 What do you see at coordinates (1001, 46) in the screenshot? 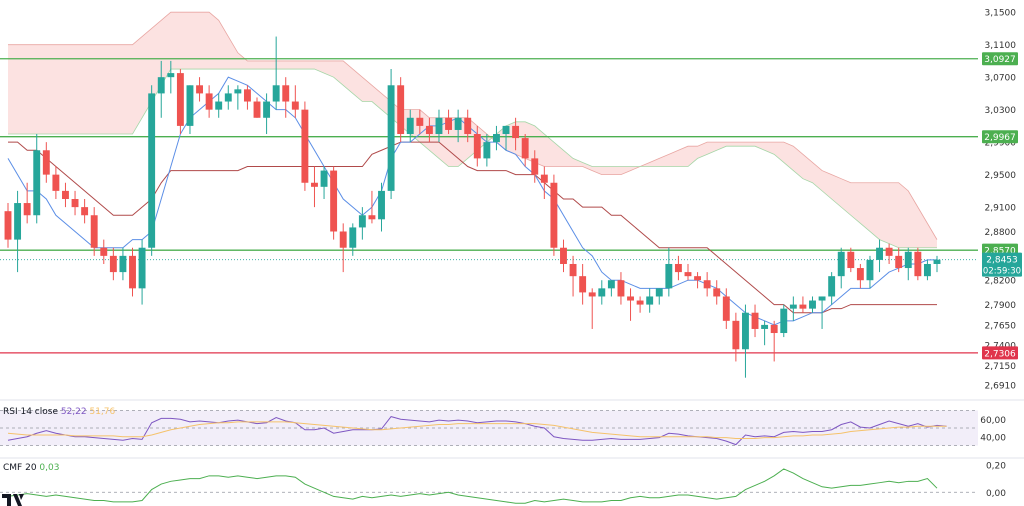
I see `price-tick-label: 3,1100` at bounding box center [1001, 46].